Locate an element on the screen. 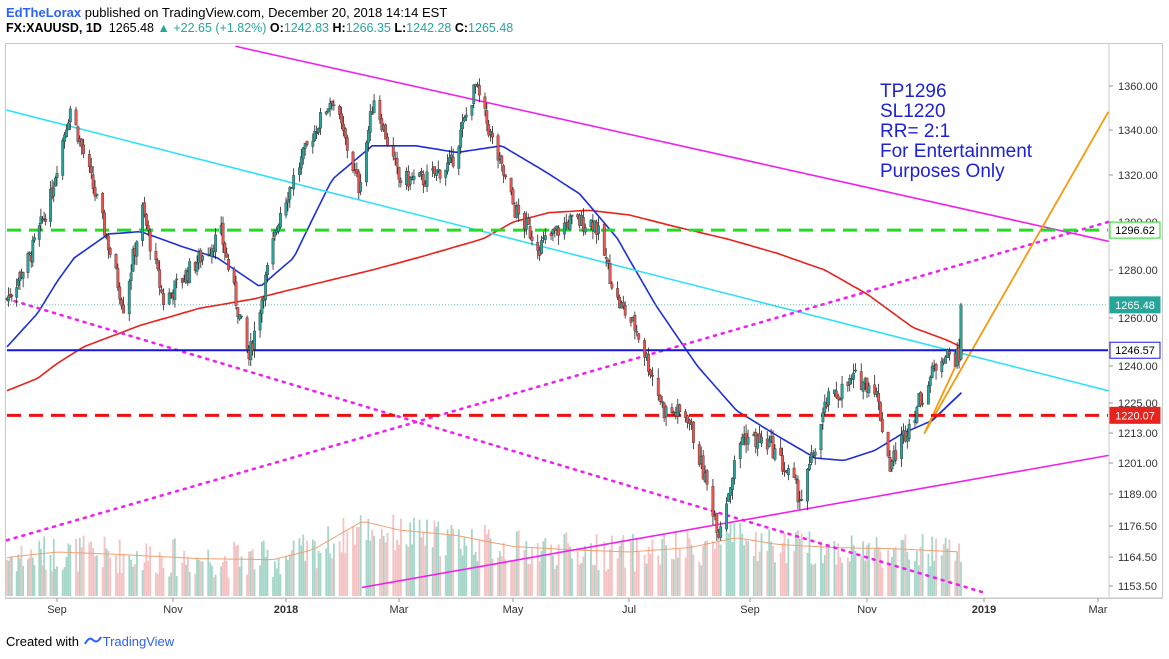 This screenshot has height=659, width=1169. note-line: SL1220 is located at coordinates (913, 111).